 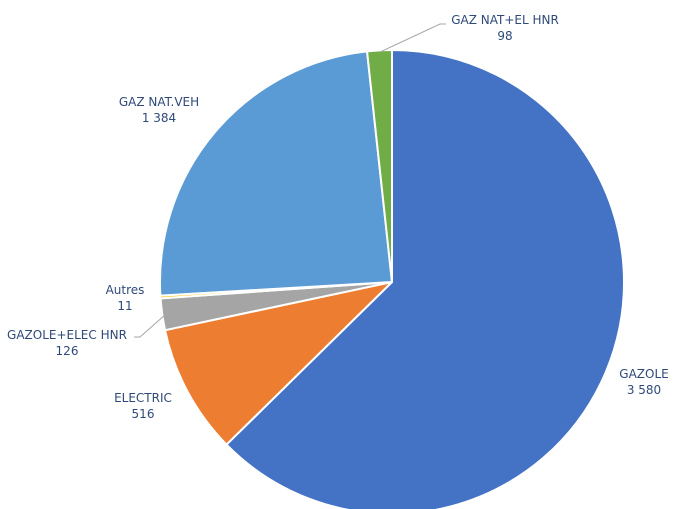 I want to click on slice-value-label: 1 384, so click(x=159, y=118).